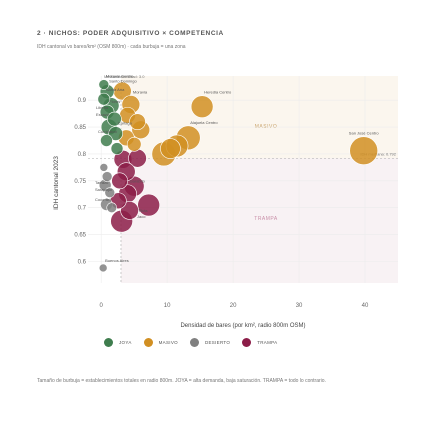  Describe the element at coordinates (117, 260) in the screenshot. I see `point-label-29: Buenos Aires` at that location.